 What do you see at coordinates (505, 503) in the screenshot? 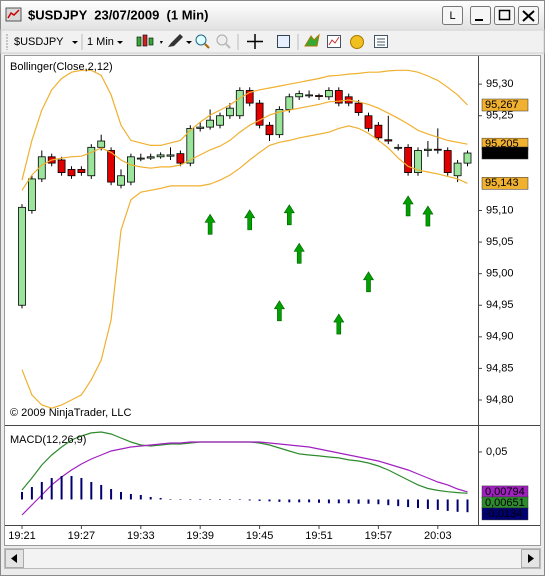
I see `last-value-label: 0,00651` at bounding box center [505, 503].